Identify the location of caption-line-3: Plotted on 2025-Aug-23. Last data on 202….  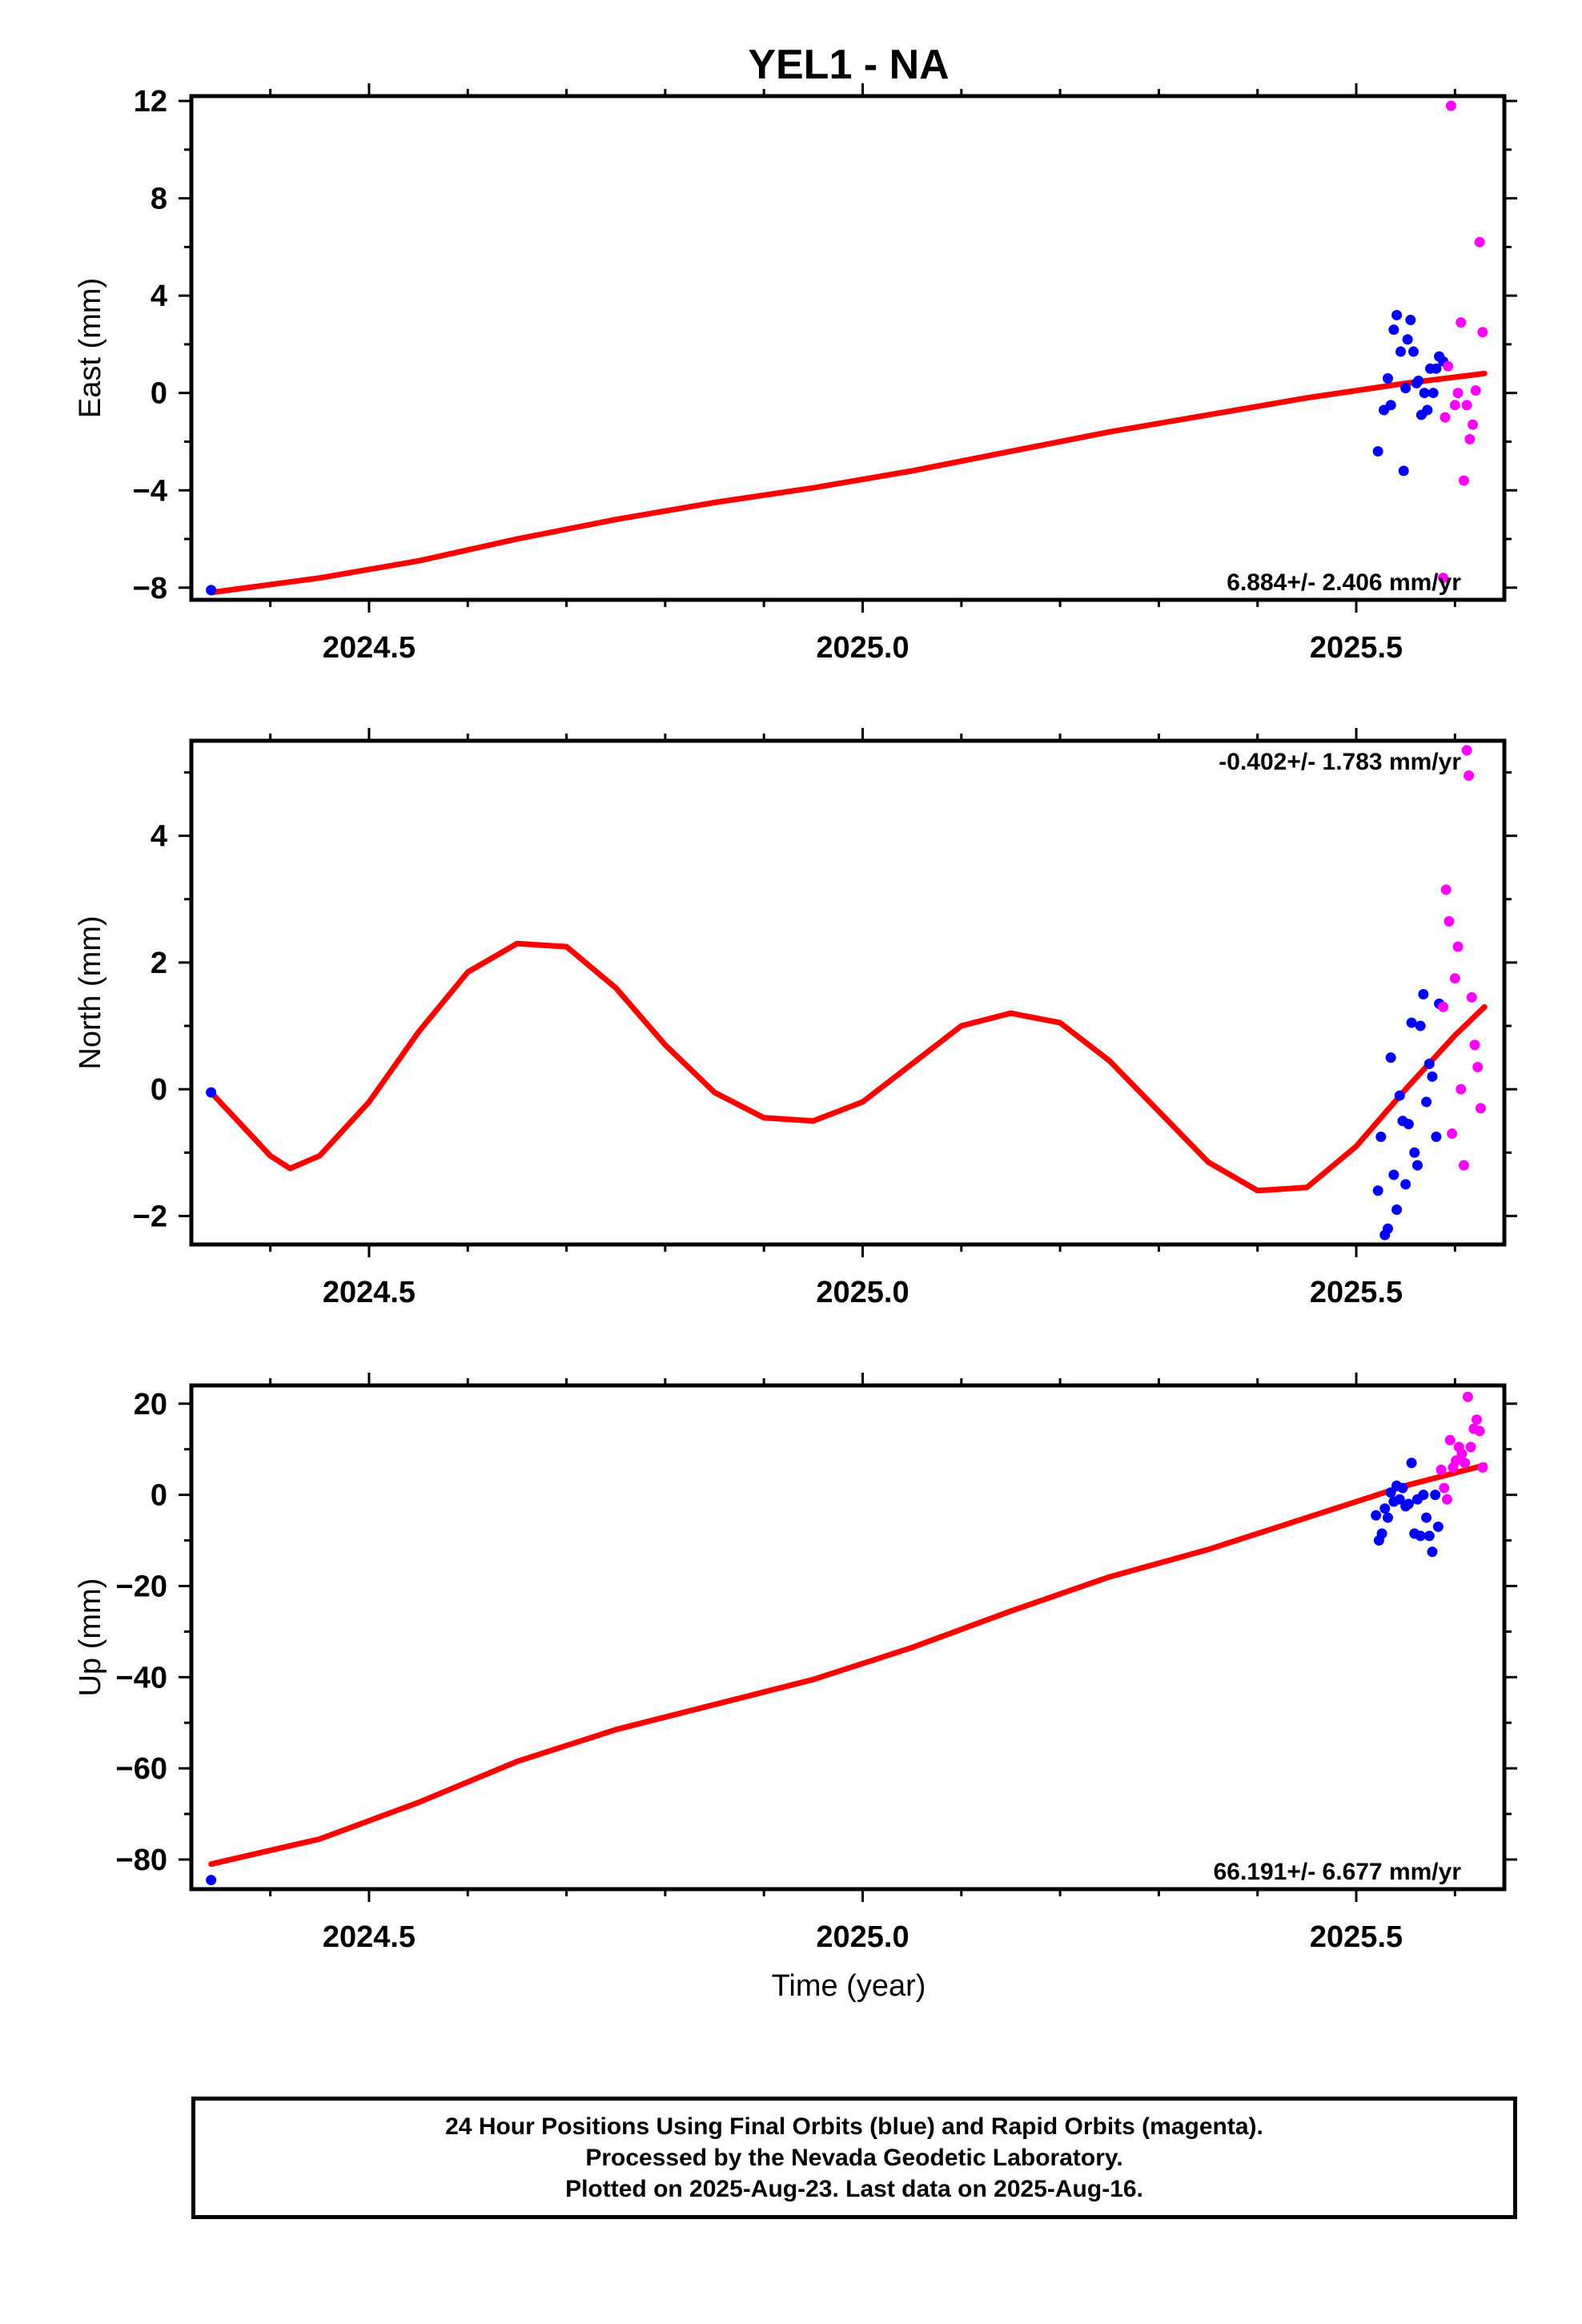
(854, 2189).